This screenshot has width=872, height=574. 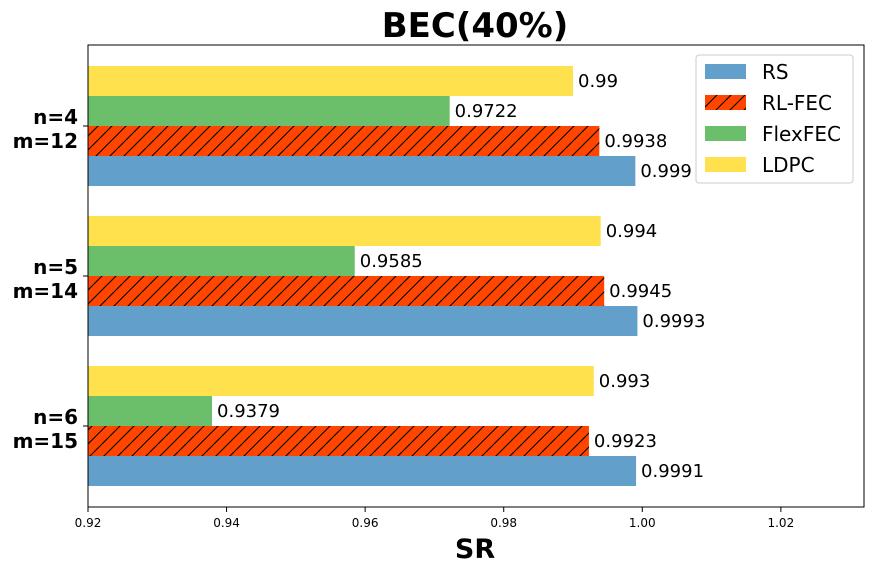 I want to click on legend-label-flexfec: FlexFEC, so click(x=801, y=134).